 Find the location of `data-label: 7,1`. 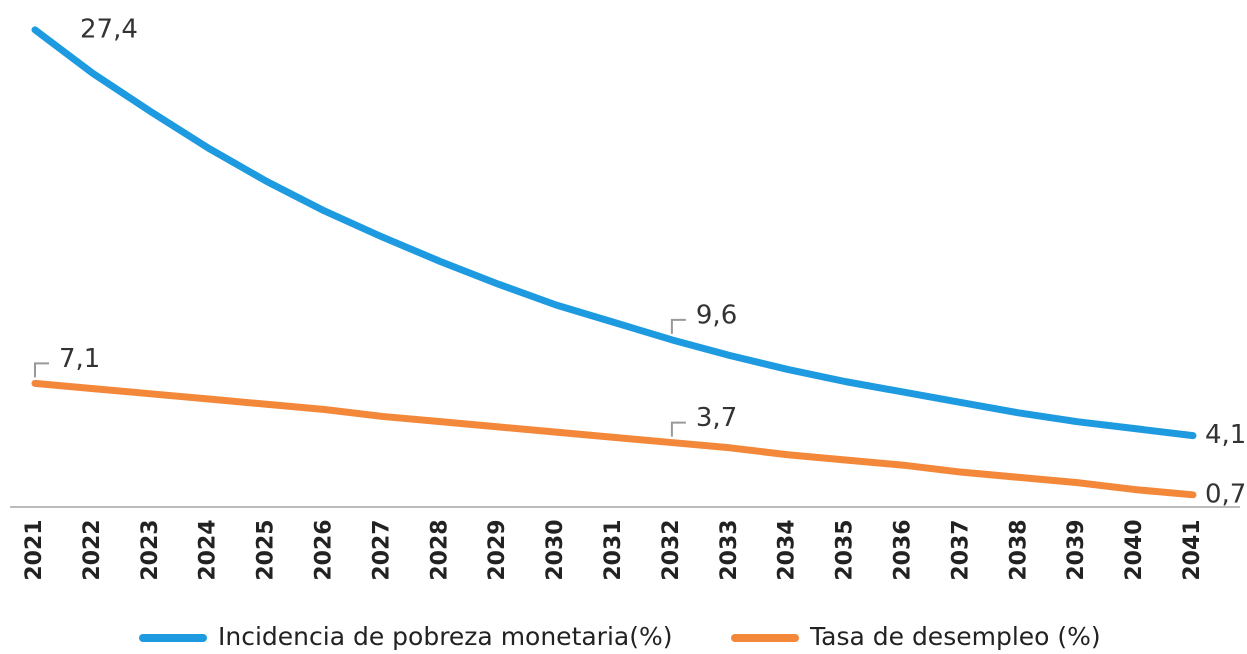

data-label: 7,1 is located at coordinates (79, 359).